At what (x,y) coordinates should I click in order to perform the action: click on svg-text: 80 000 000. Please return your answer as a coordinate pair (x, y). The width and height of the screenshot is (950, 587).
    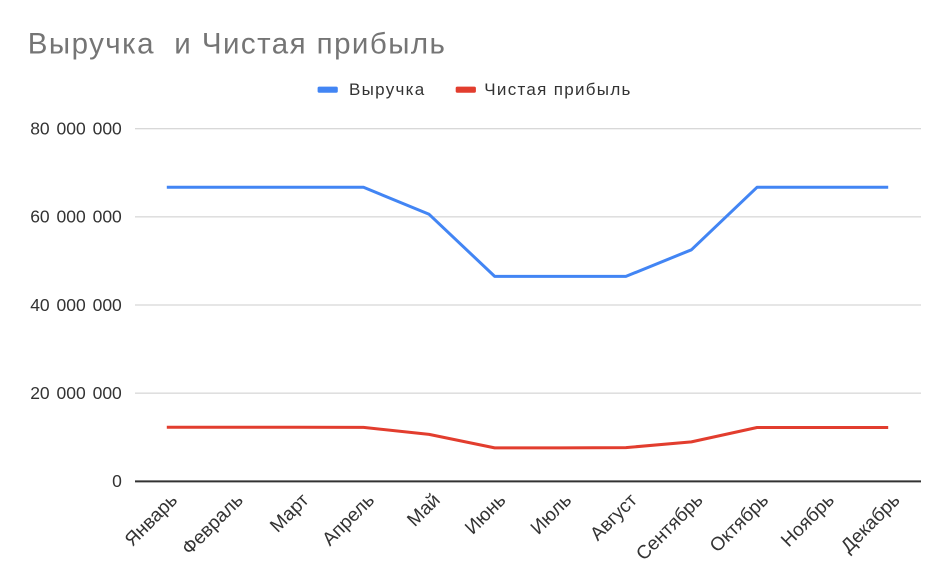
    Looking at the image, I should click on (76, 129).